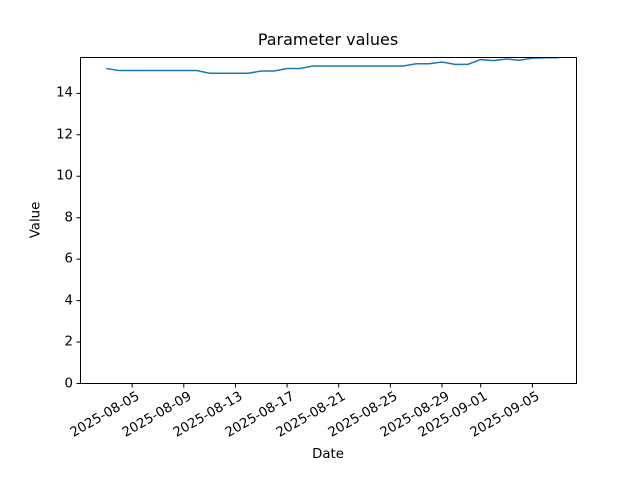  What do you see at coordinates (68, 383) in the screenshot?
I see `y-tick-label: 0` at bounding box center [68, 383].